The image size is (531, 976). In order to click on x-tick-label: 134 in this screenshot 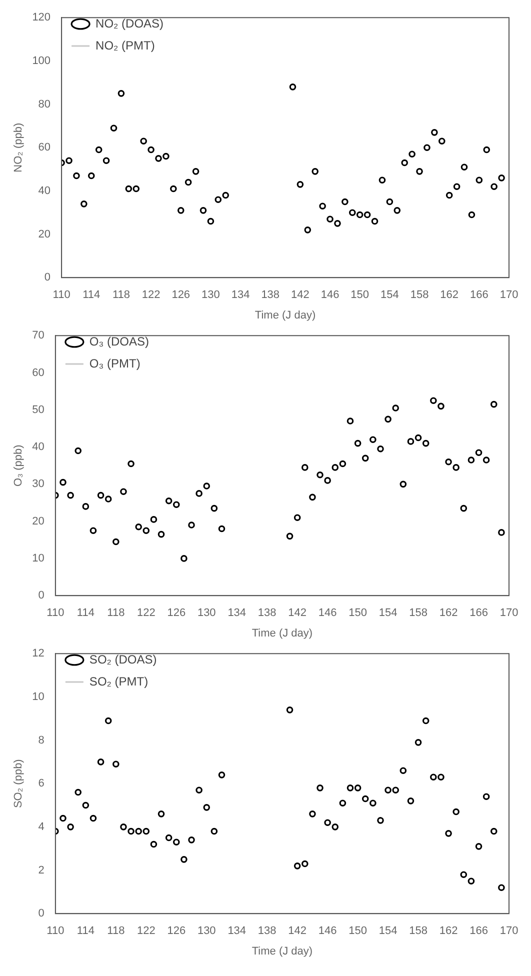, I will do `click(237, 613)`.